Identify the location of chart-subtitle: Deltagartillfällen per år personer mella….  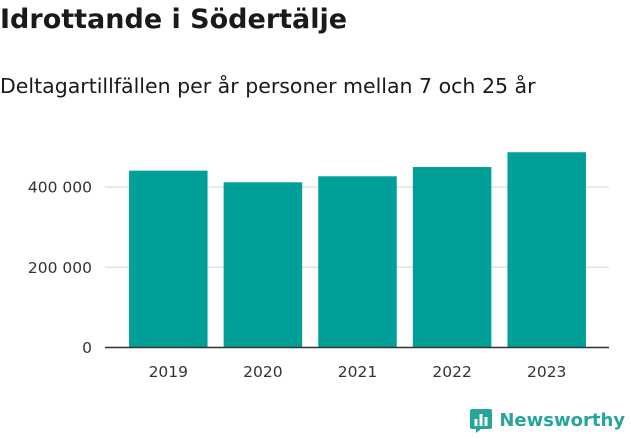
(268, 86).